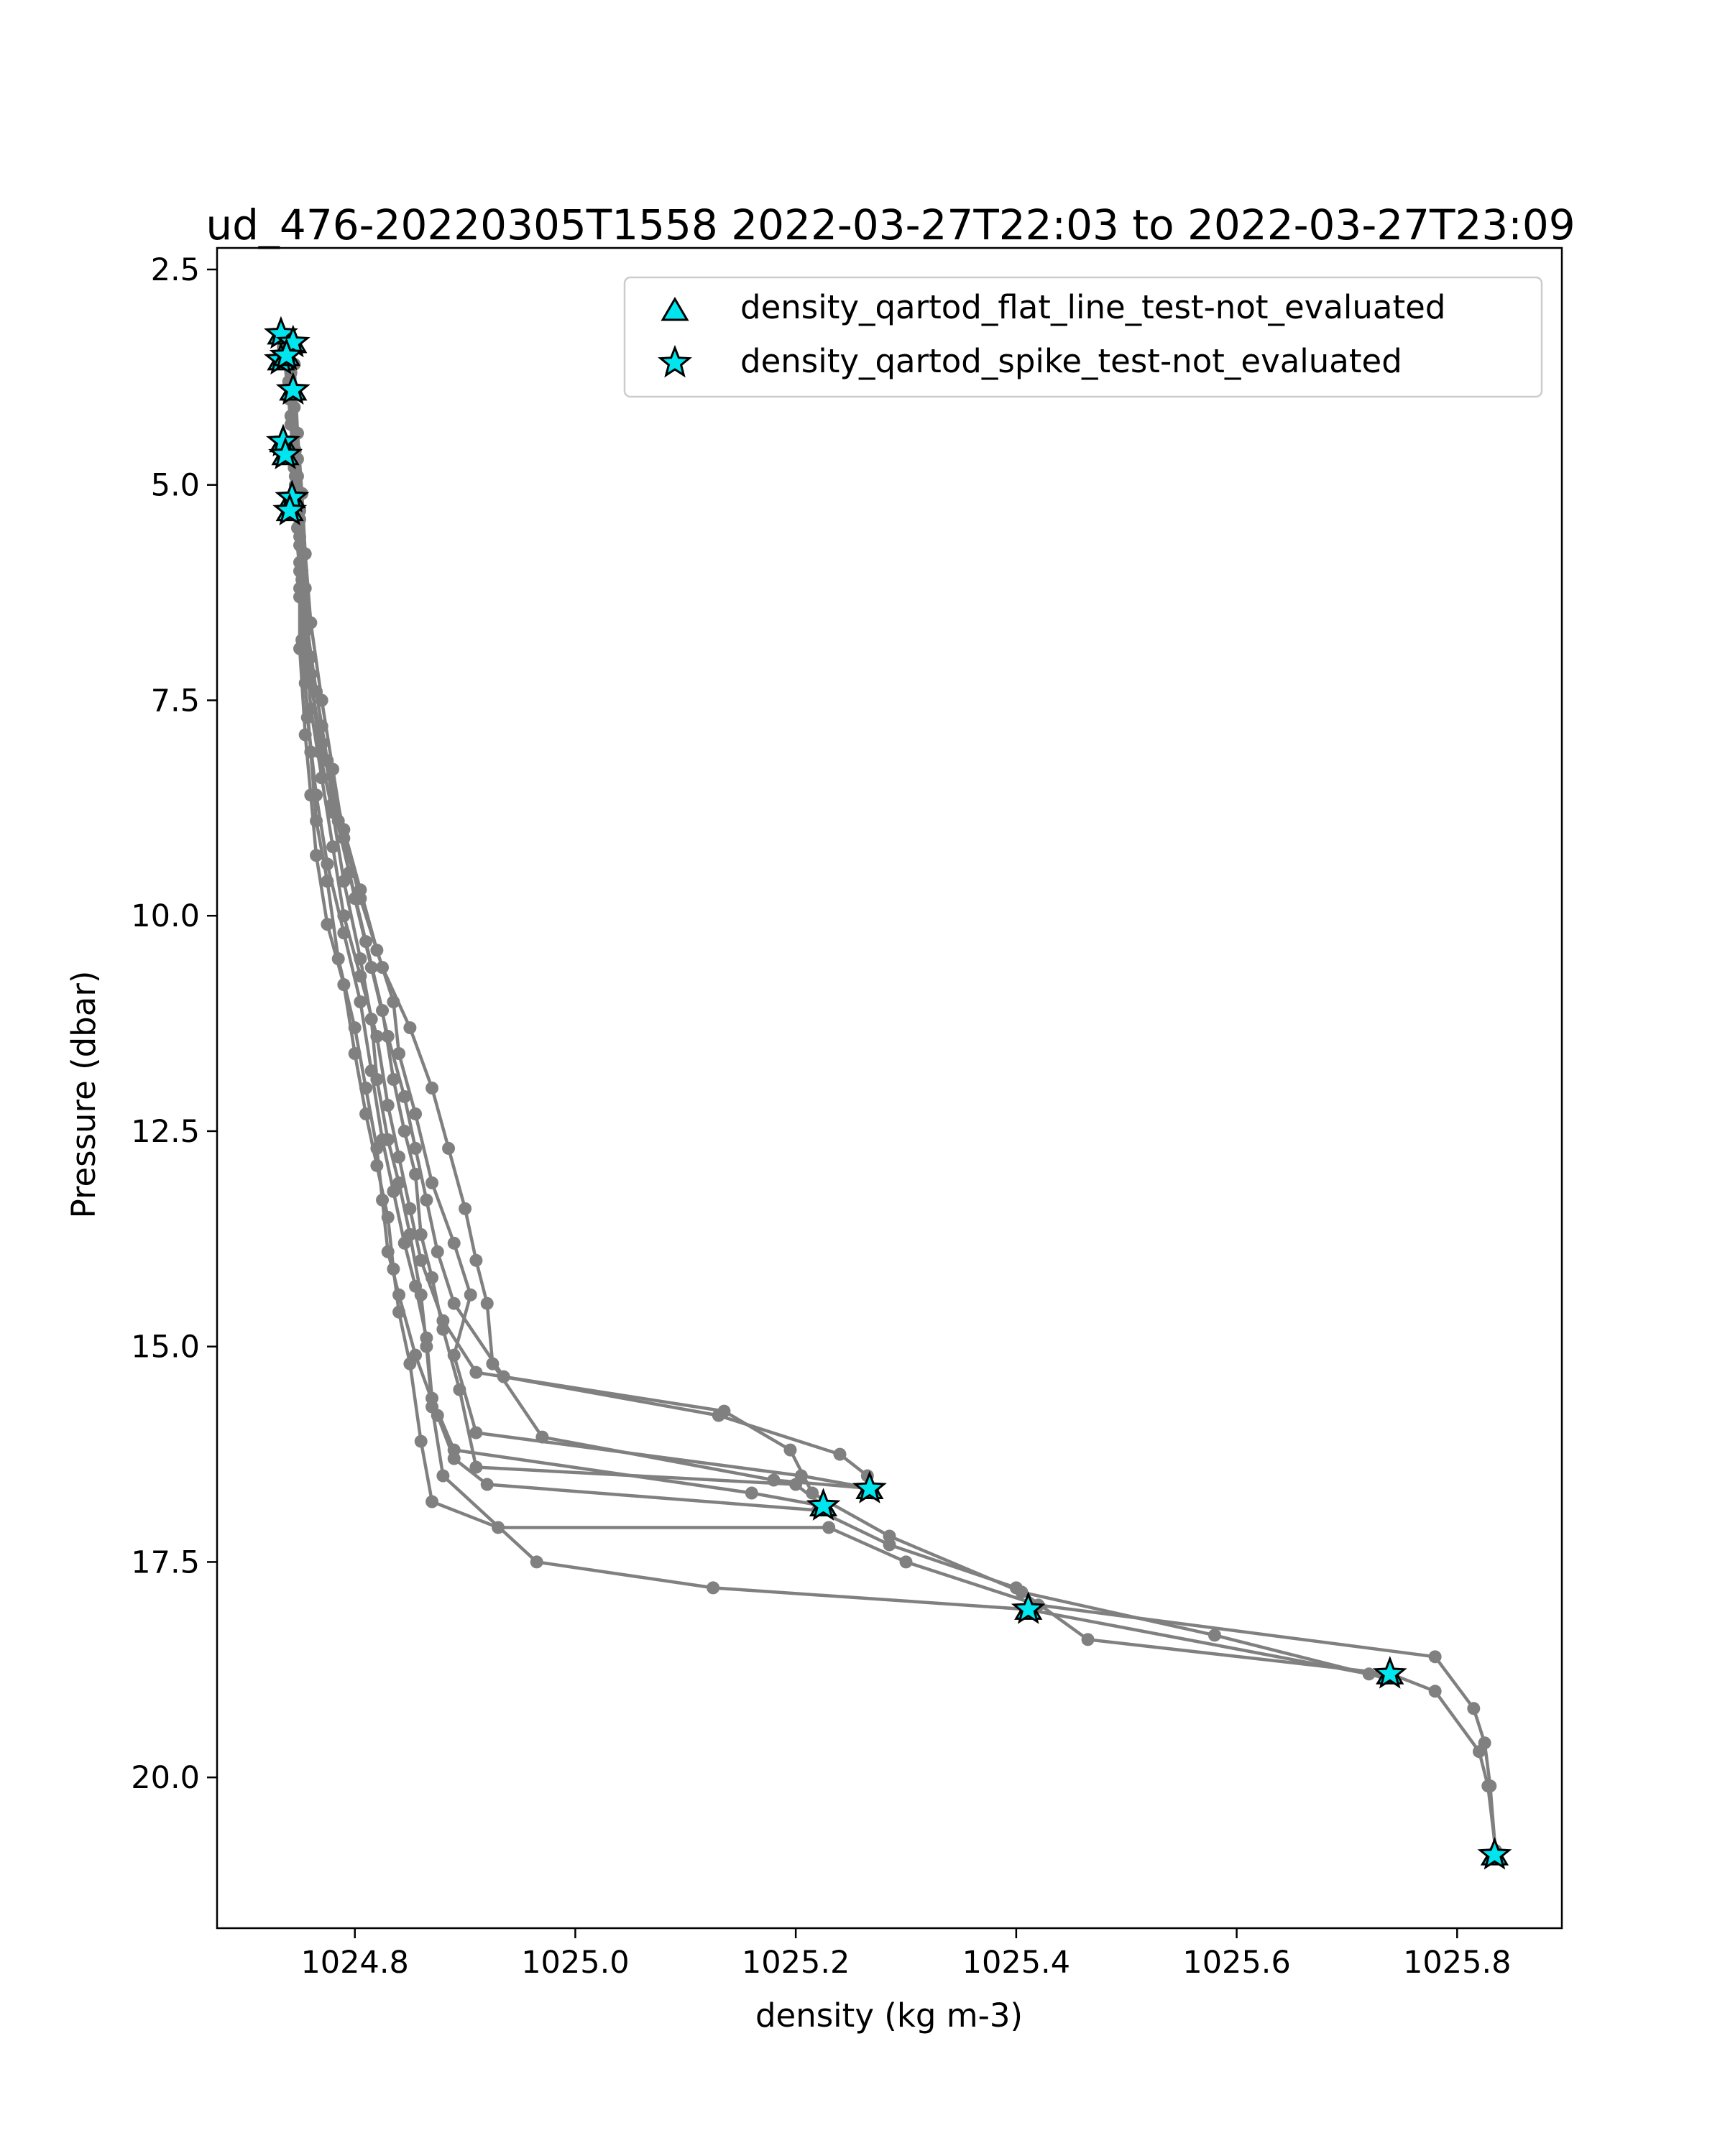  I want to click on y-tick-label: 17.5, so click(165, 1562).